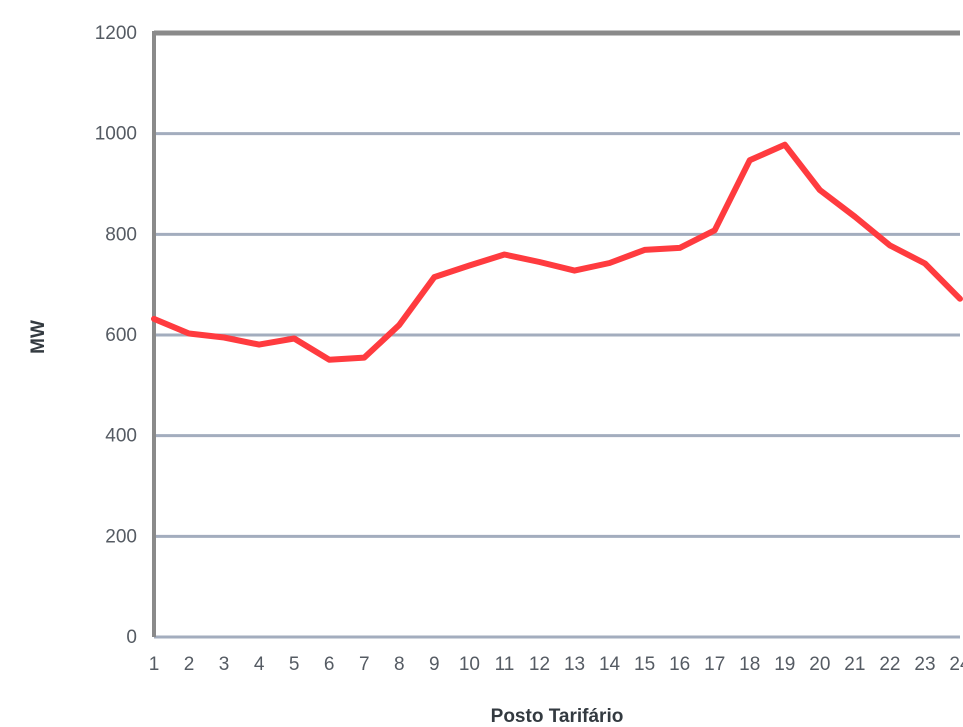 The width and height of the screenshot is (963, 727). What do you see at coordinates (329, 664) in the screenshot?
I see `x-tick-label-6: 6` at bounding box center [329, 664].